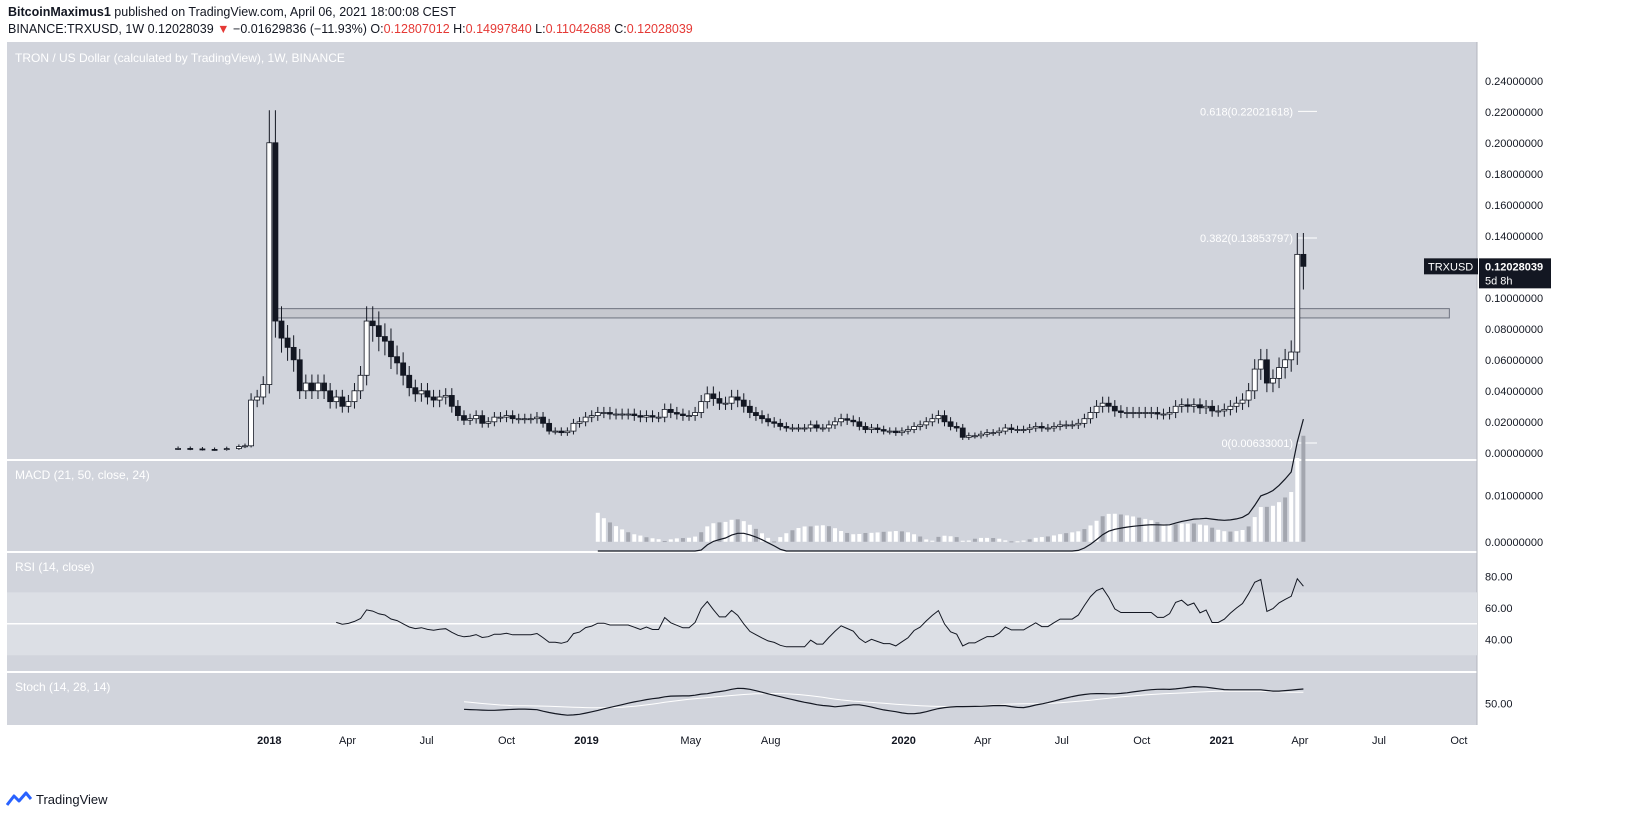  I want to click on time-tick-label: Oct, so click(1141, 741).